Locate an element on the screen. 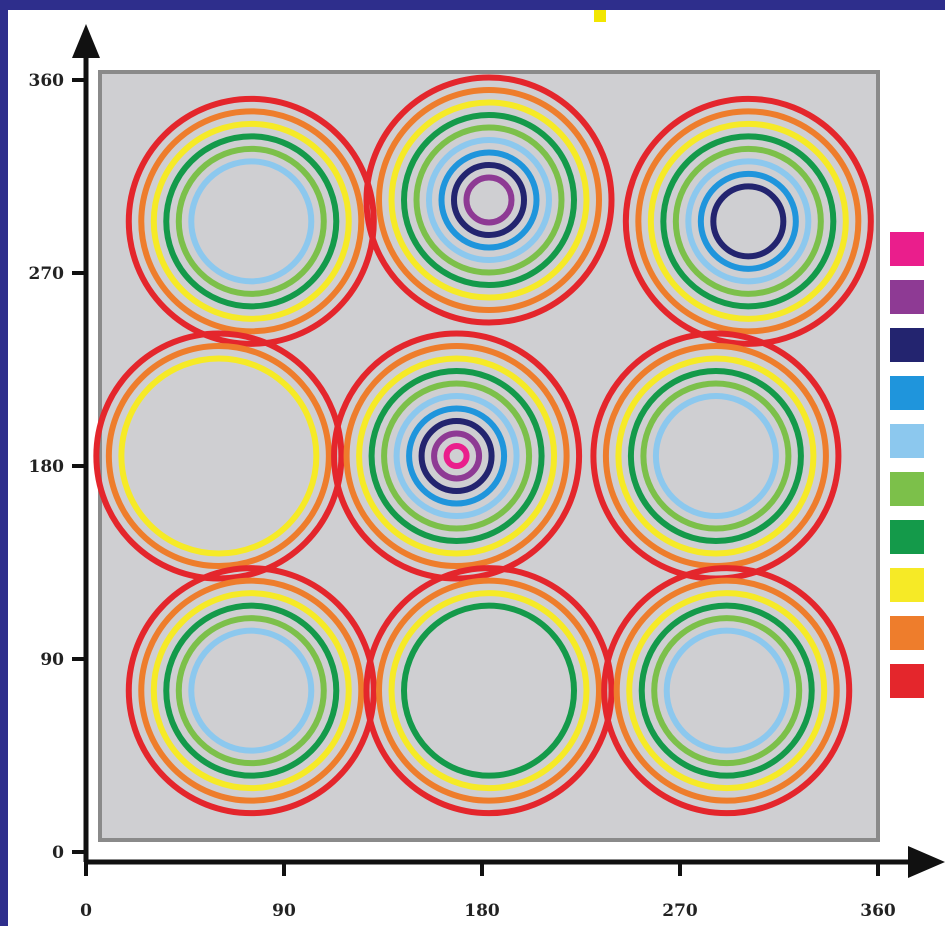 This screenshot has height=926, width=945. y-axis-arrow-icon is located at coordinates (86, 41).